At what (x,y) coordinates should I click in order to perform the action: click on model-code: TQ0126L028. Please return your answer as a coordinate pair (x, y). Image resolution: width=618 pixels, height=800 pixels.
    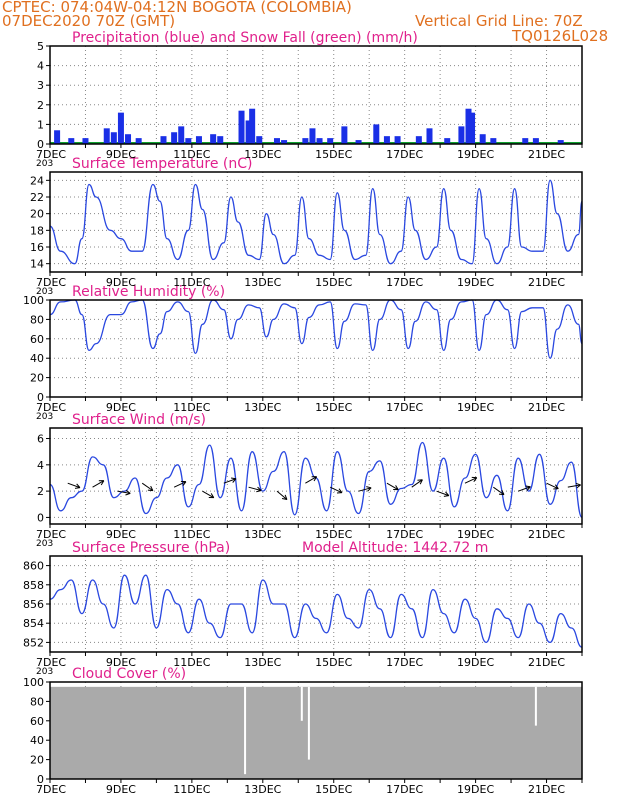
    Looking at the image, I should click on (560, 36).